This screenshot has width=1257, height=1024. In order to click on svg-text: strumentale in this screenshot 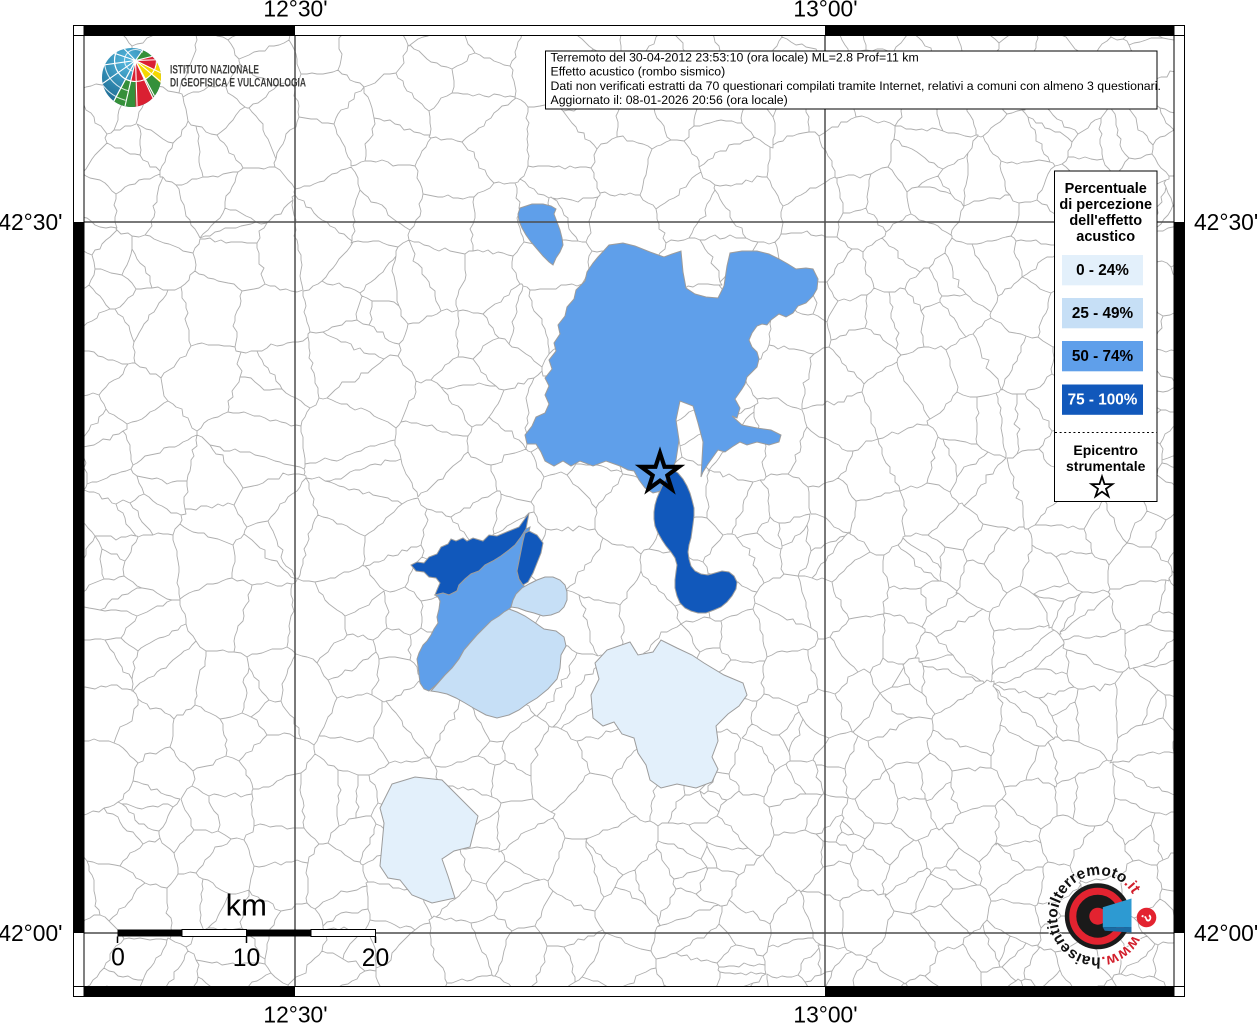, I will do `click(1106, 466)`.